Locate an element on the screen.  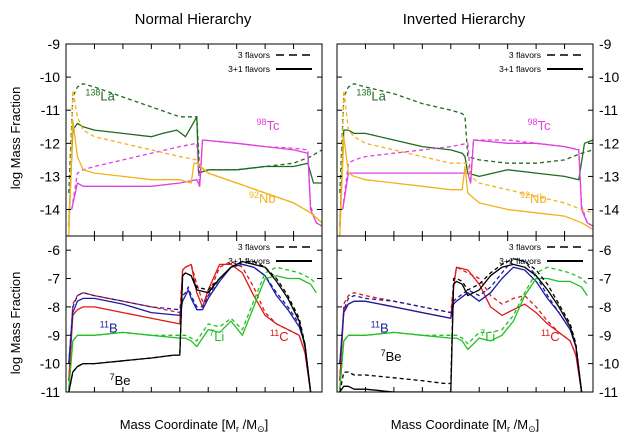
y-tick-label: -12 is located at coordinates (50, 143).